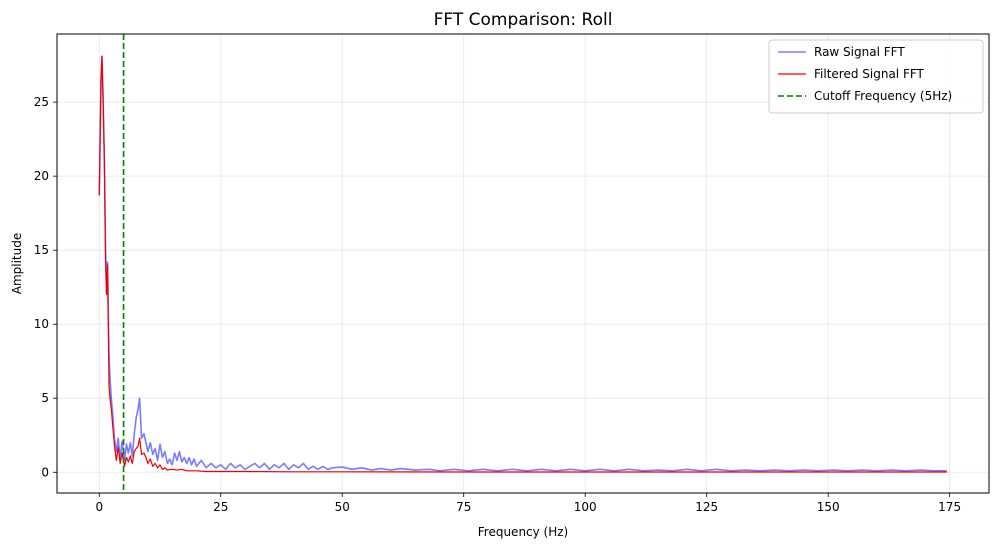  Describe the element at coordinates (45, 472) in the screenshot. I see `y-tick-label: 0` at that location.